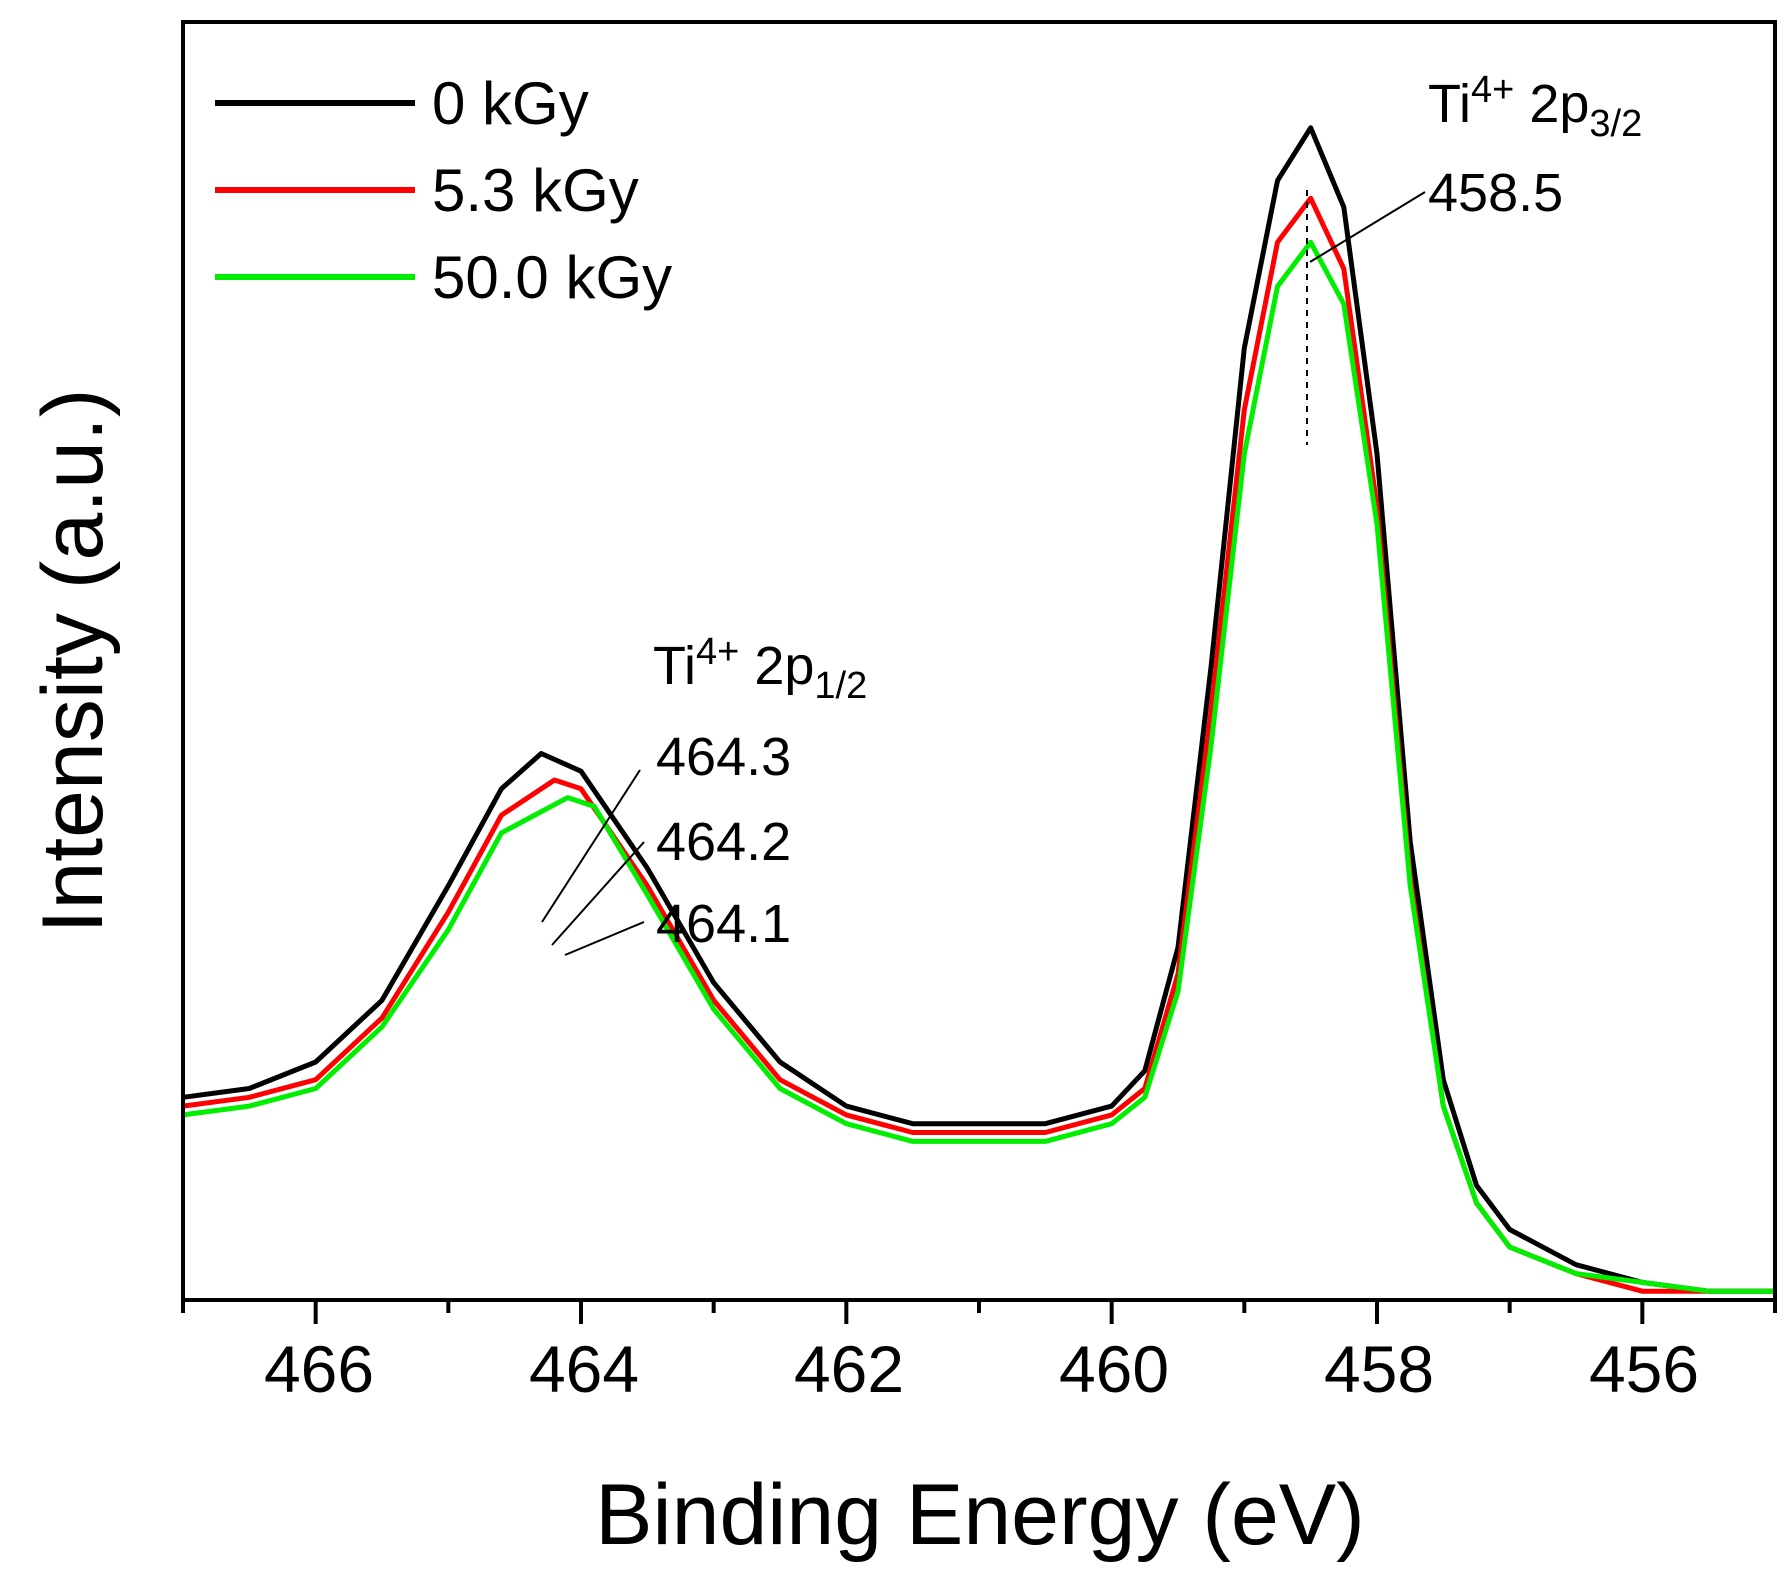  I want to click on x-tick-label: 466, so click(319, 1369).